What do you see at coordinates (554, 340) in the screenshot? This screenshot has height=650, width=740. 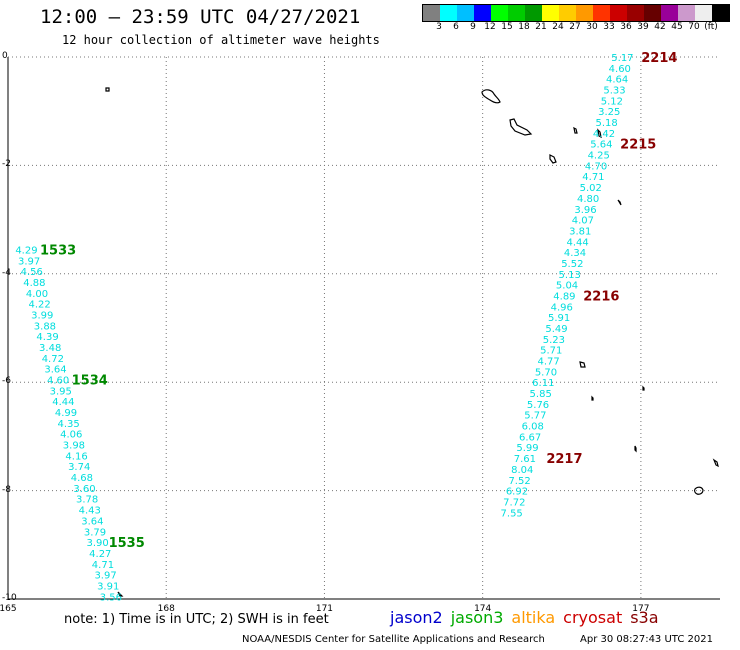 I see `swh-value: 5.23` at bounding box center [554, 340].